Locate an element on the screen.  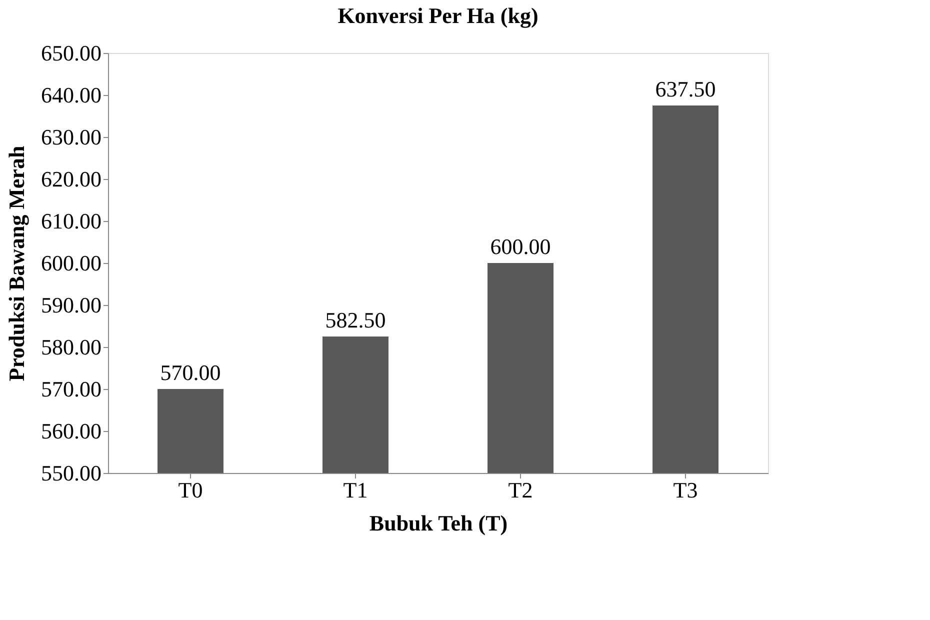
y-tick-label: 640.00 is located at coordinates (71, 95).